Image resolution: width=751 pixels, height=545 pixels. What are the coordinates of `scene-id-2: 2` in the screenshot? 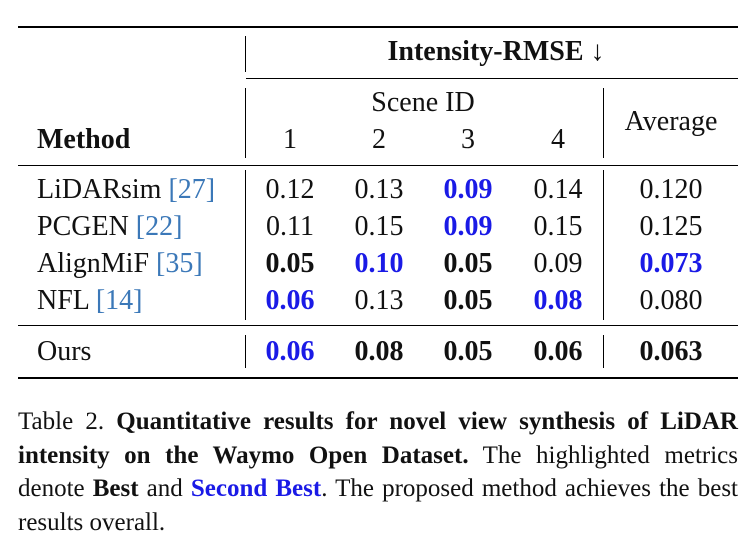 It's located at (379, 139).